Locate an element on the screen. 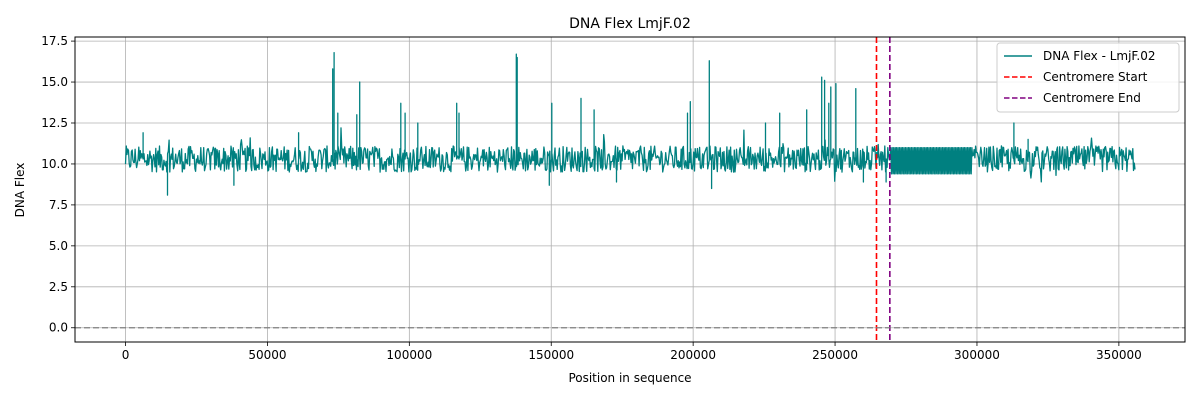 The width and height of the screenshot is (1200, 400). x-tick-label: 150000 is located at coordinates (551, 355).